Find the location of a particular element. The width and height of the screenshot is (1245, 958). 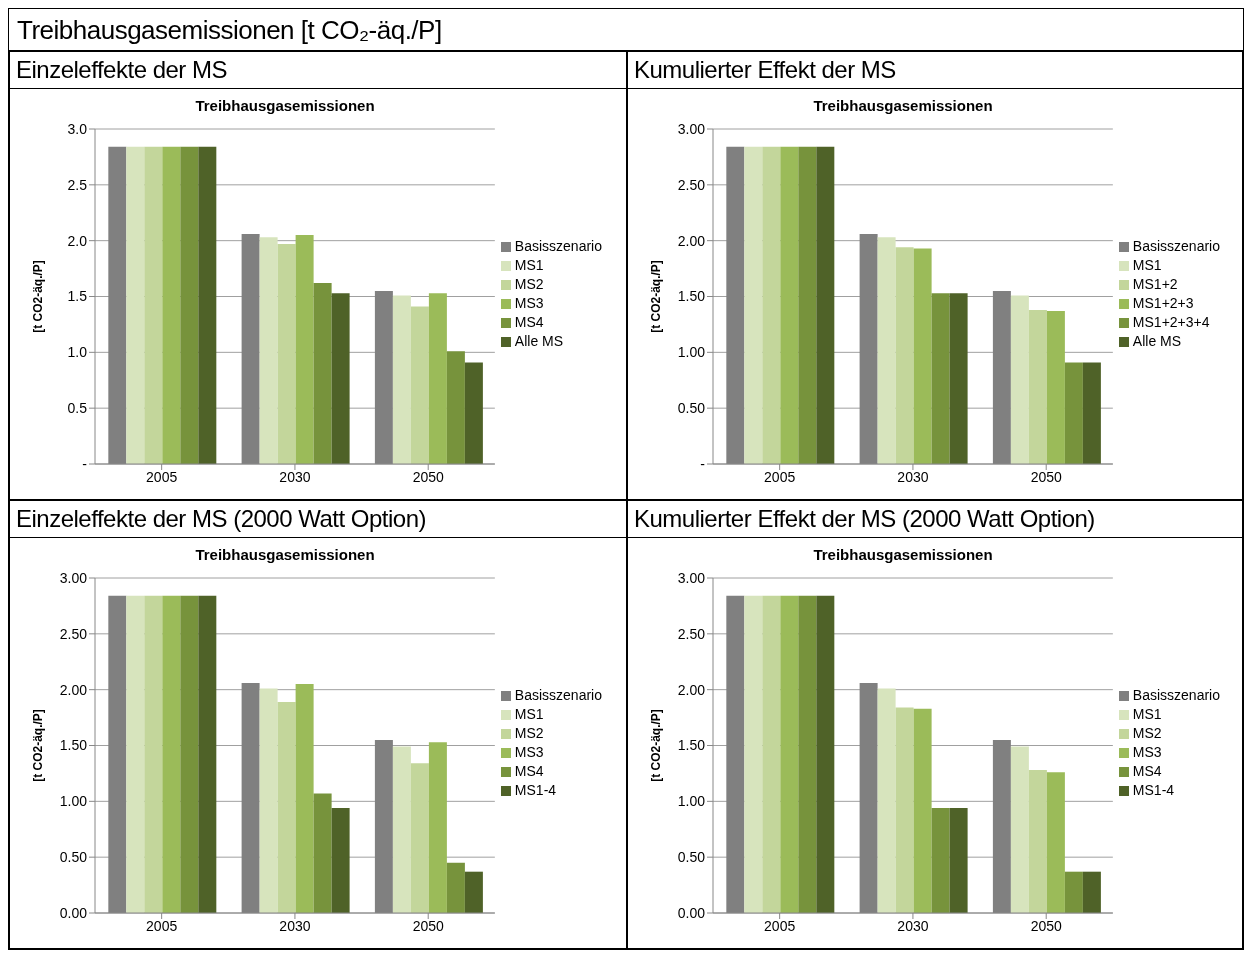

chart-title: Einzeleffekte der MS (2000 Watt Option) is located at coordinates (221, 518).